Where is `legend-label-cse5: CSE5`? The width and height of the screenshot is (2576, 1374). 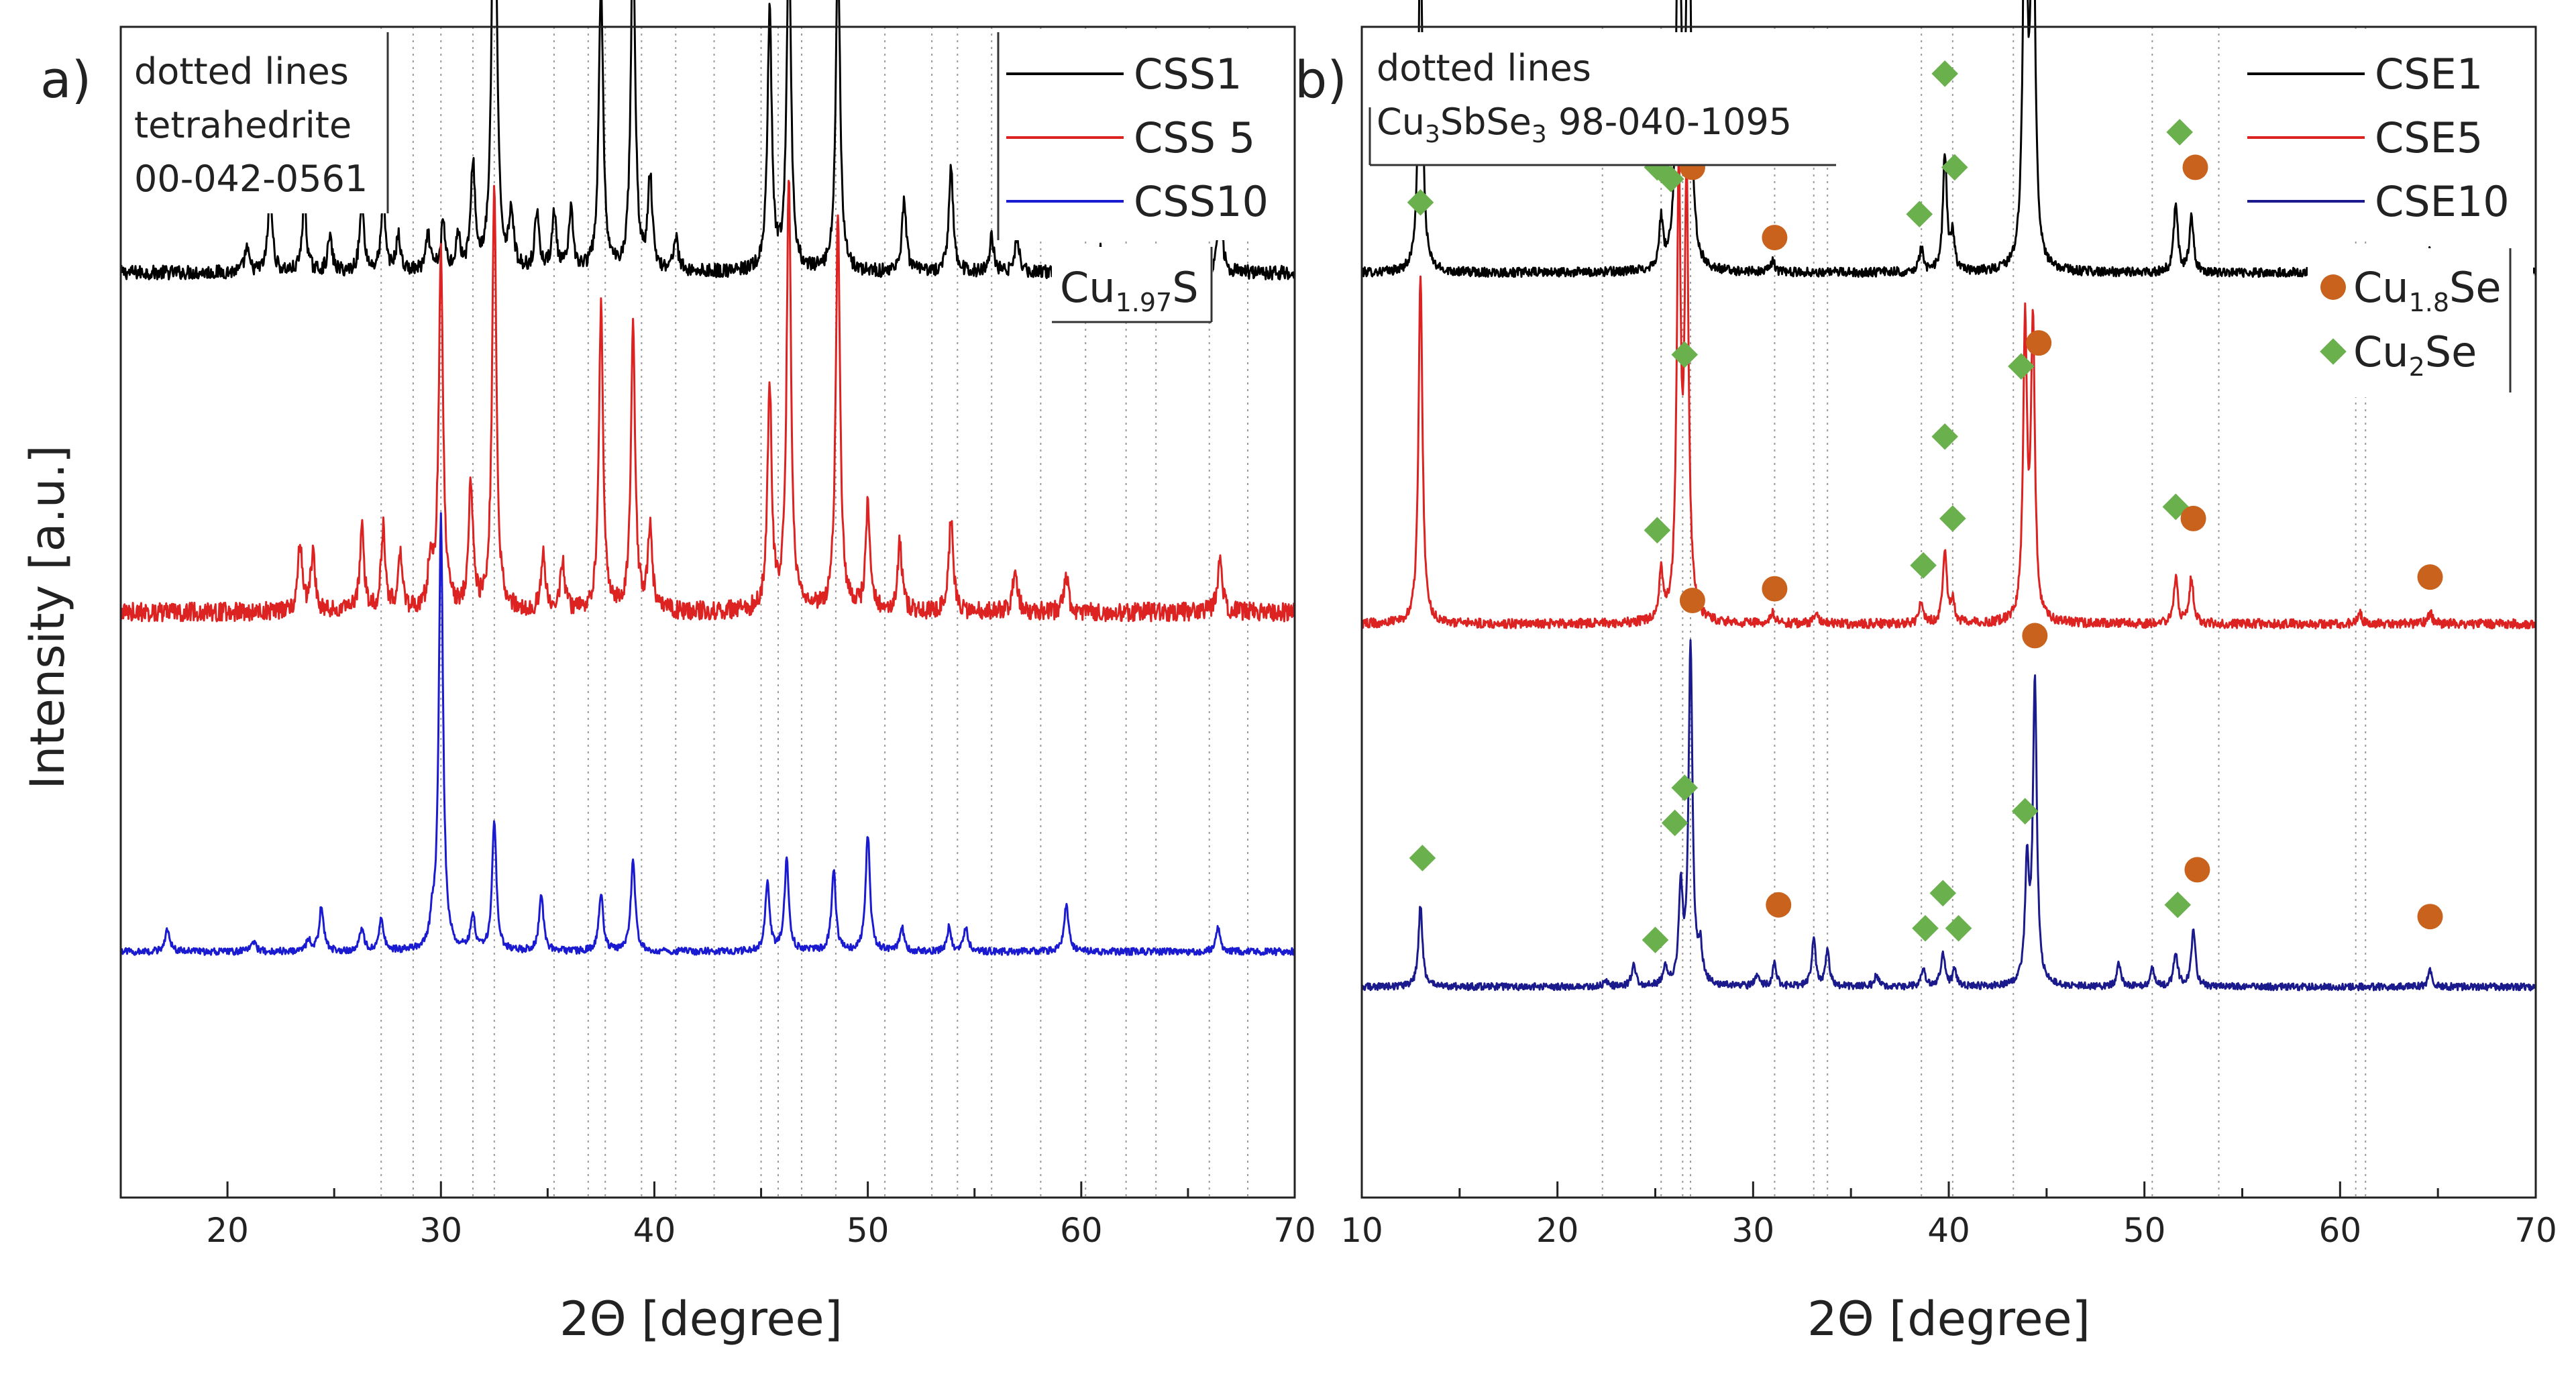 legend-label-cse5: CSE5 is located at coordinates (2429, 137).